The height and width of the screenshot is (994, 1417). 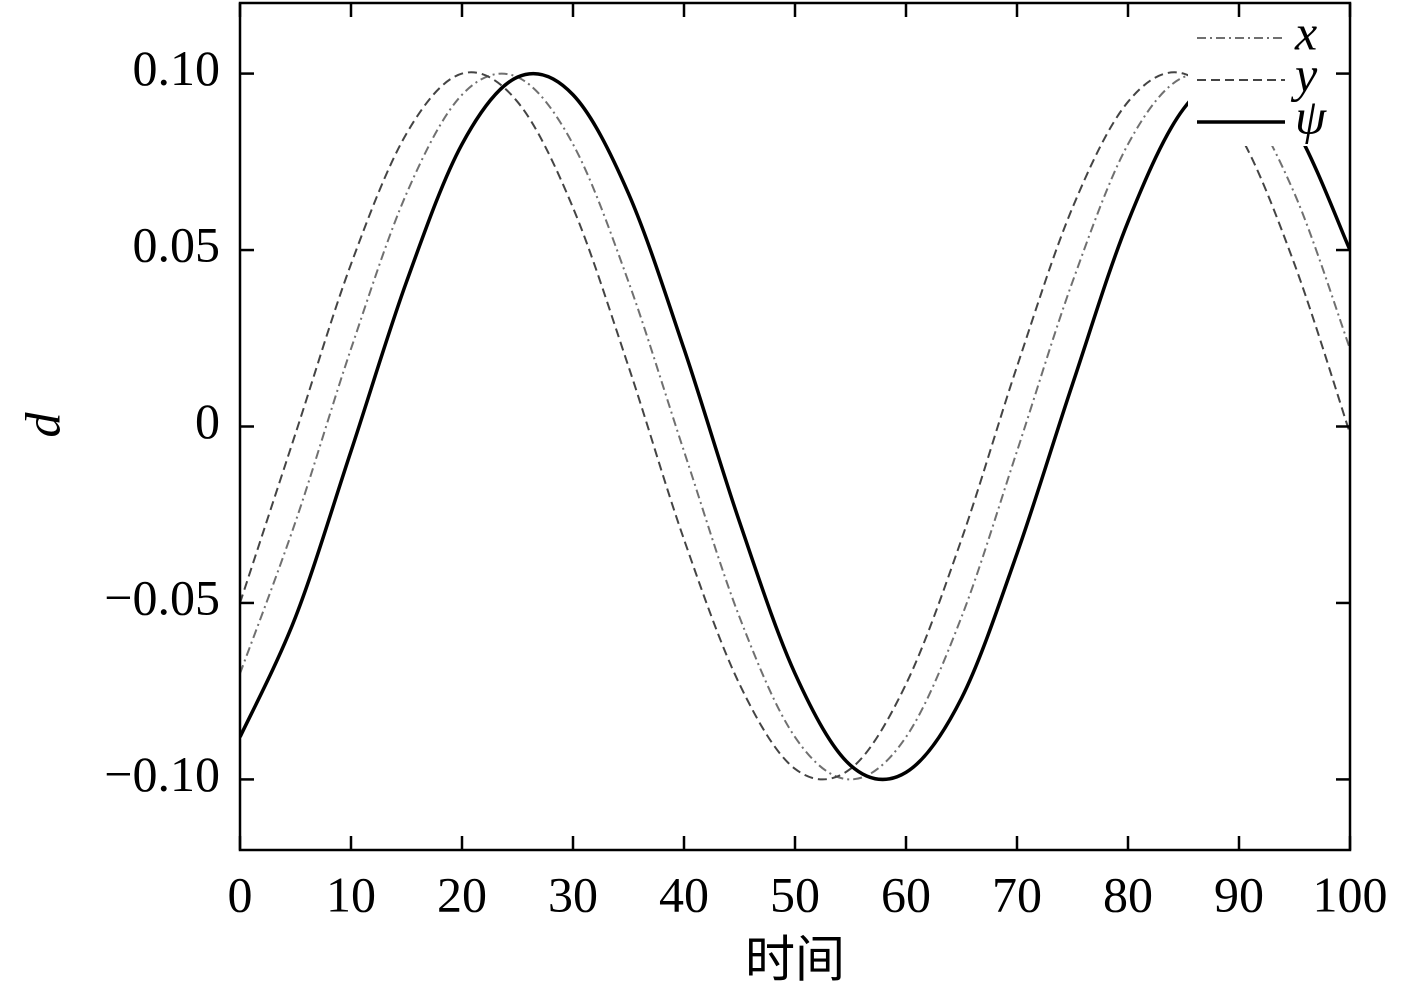 What do you see at coordinates (351, 894) in the screenshot?
I see `x-tick-label: 10` at bounding box center [351, 894].